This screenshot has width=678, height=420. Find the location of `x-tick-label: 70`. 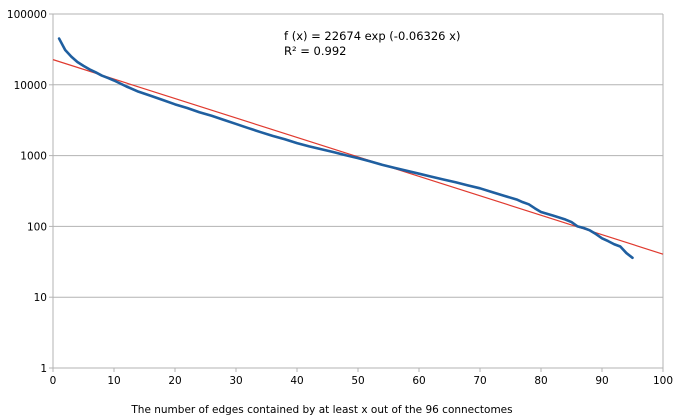

x-tick-label: 70 is located at coordinates (479, 381).